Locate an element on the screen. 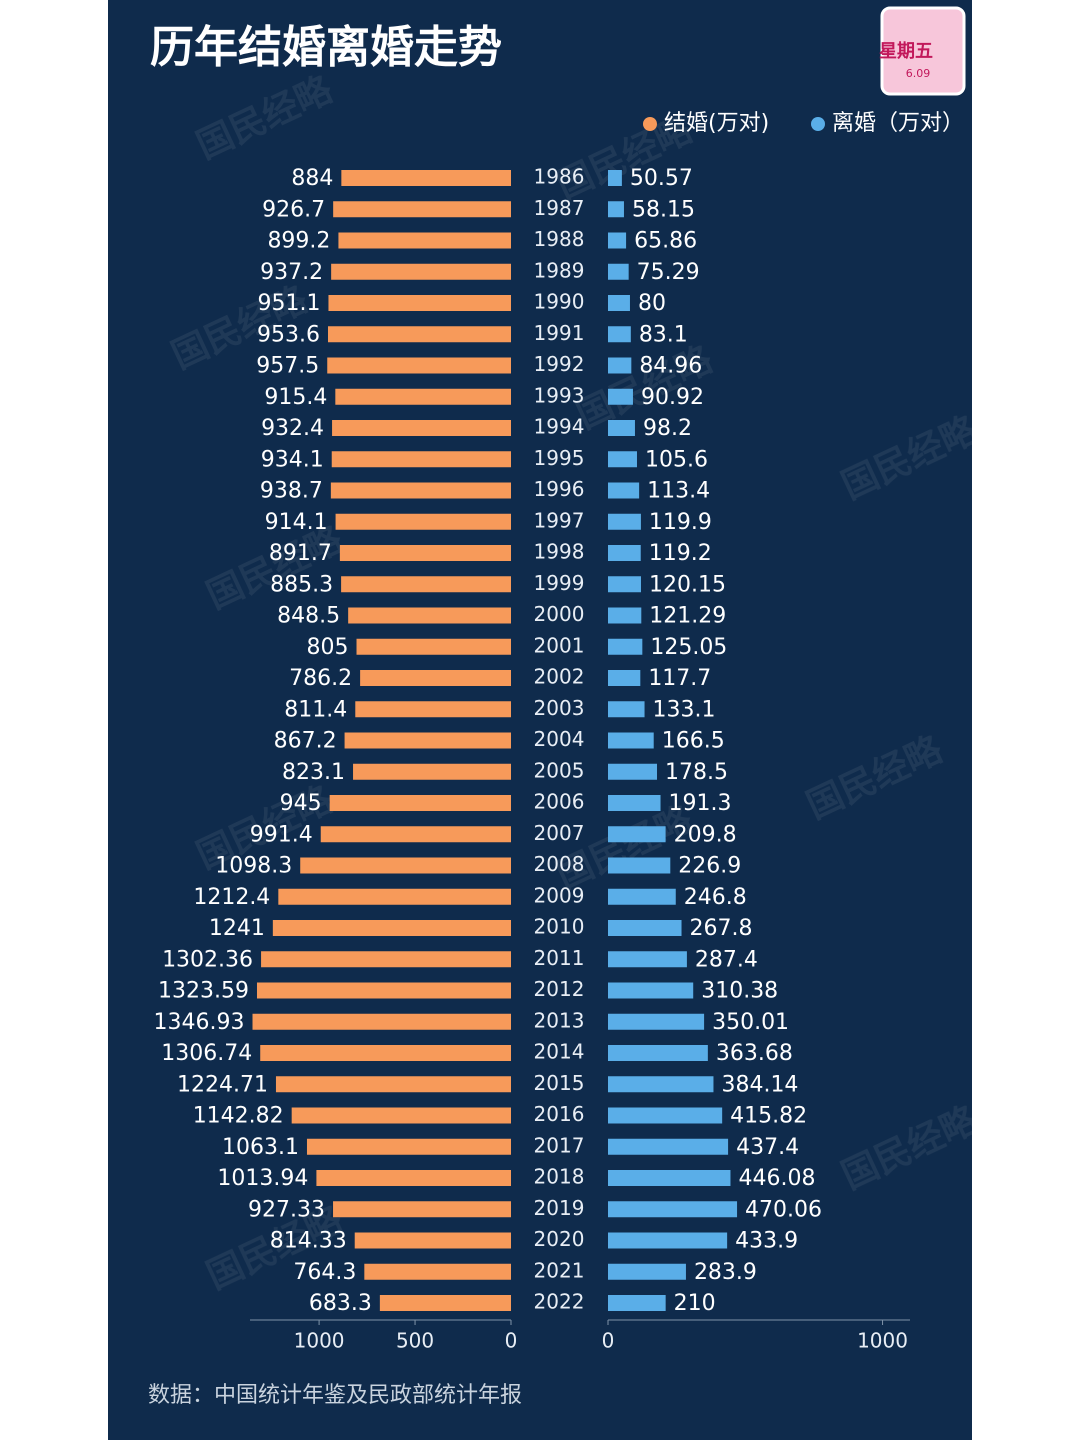 The height and width of the screenshot is (1440, 1080). year-label: 2011 is located at coordinates (559, 958).